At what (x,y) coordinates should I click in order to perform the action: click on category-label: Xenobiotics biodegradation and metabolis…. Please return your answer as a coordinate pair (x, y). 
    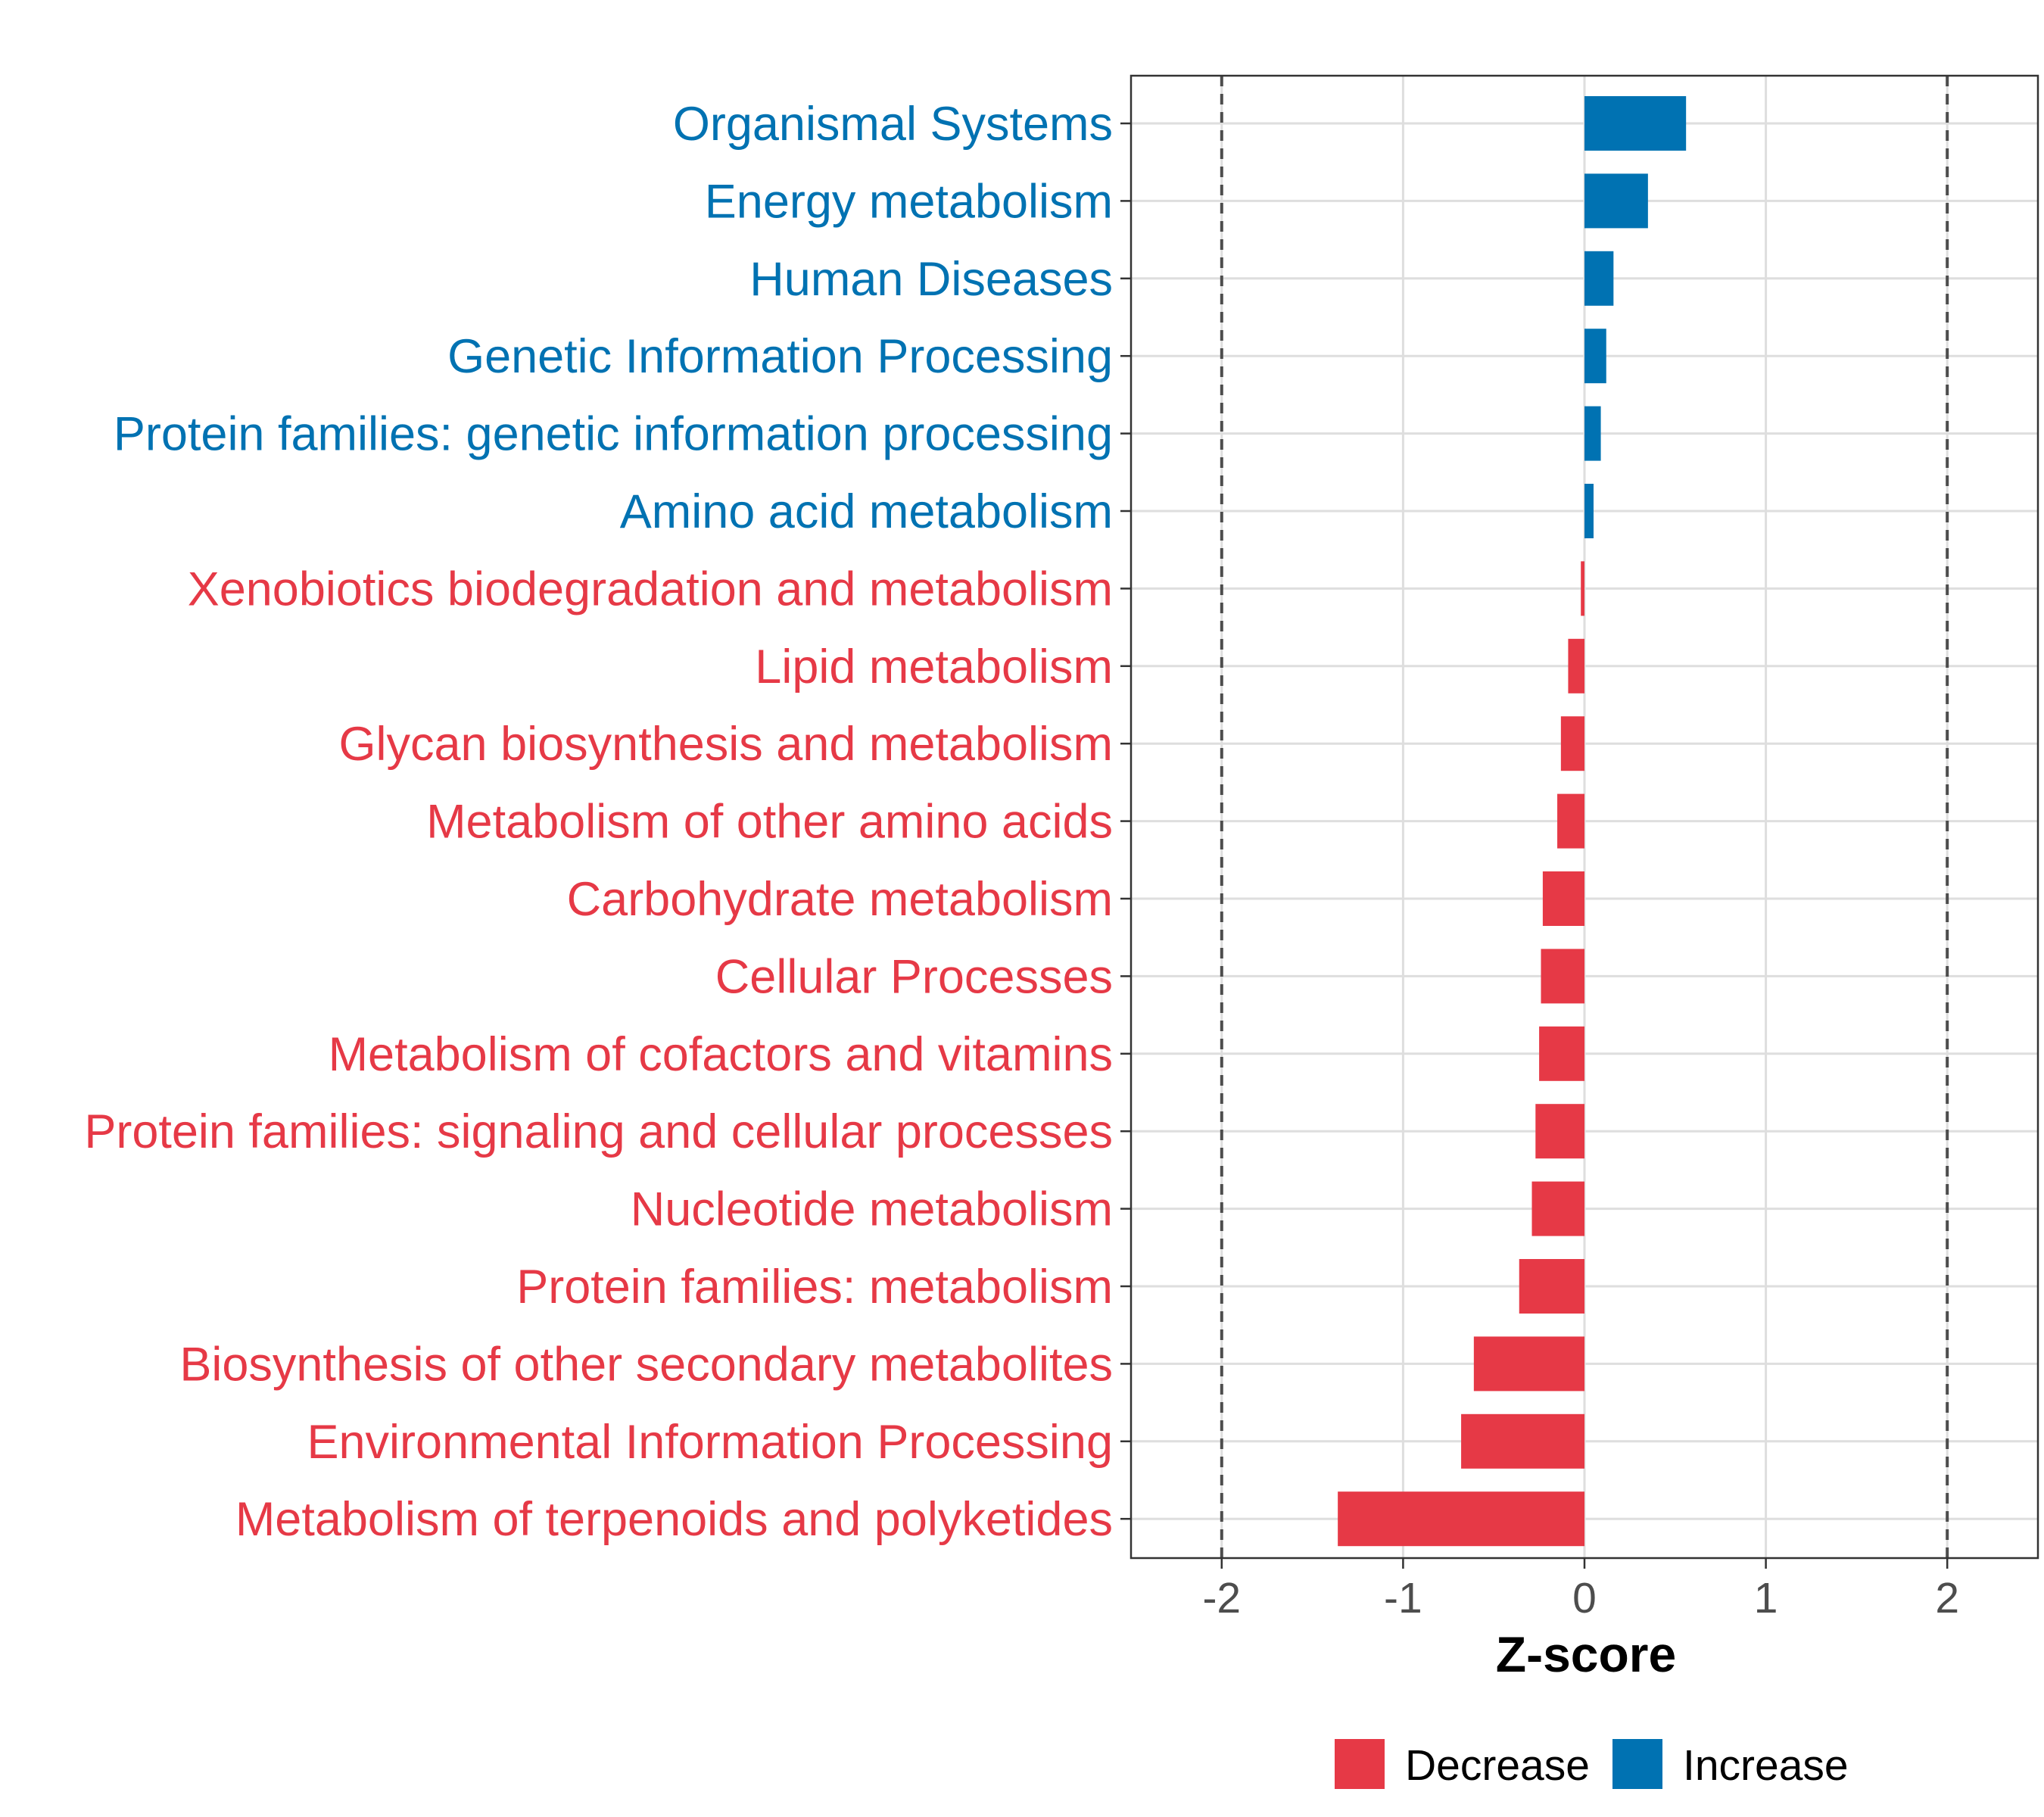
    Looking at the image, I should click on (650, 589).